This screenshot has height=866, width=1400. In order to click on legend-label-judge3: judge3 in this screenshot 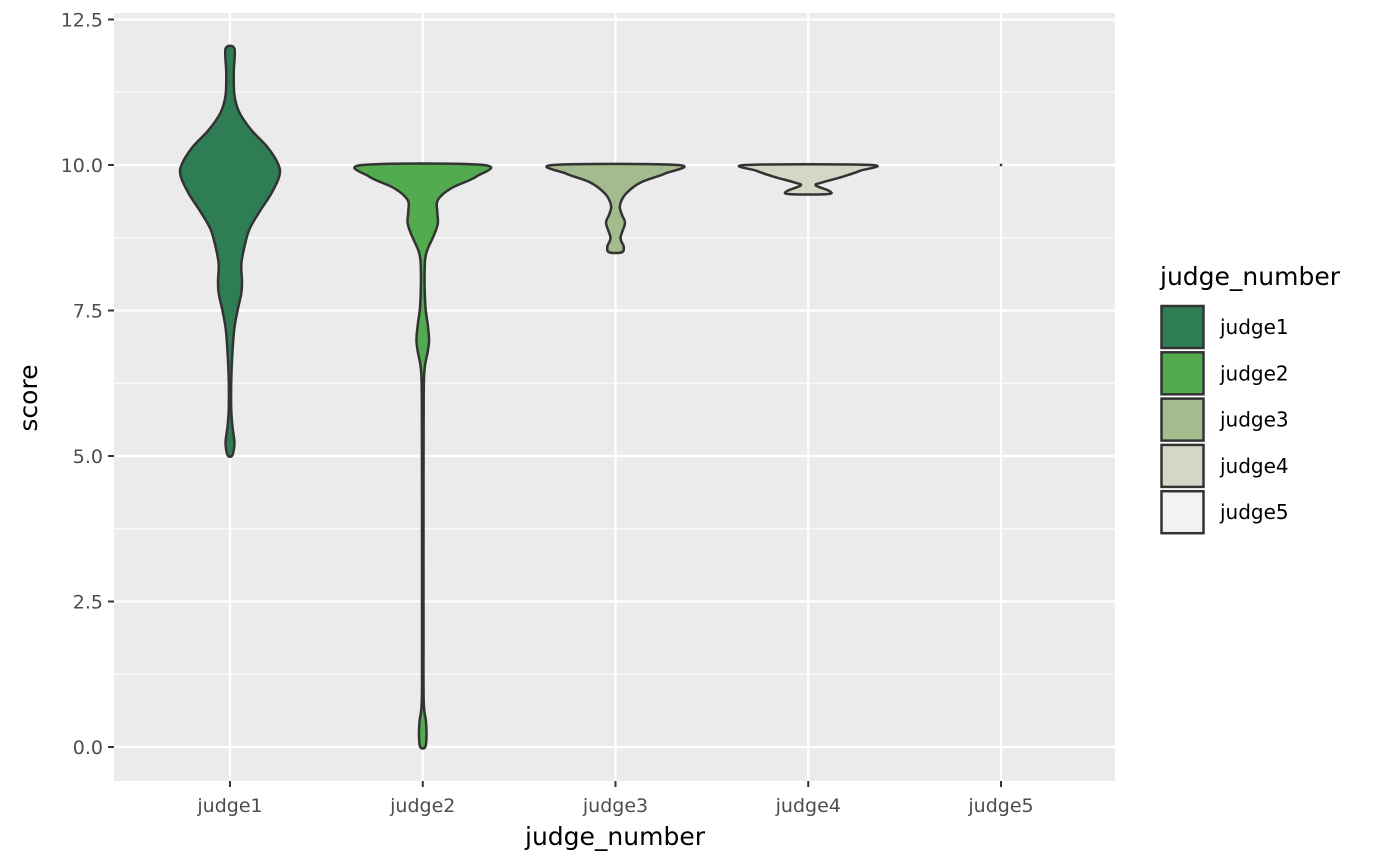, I will do `click(1254, 420)`.